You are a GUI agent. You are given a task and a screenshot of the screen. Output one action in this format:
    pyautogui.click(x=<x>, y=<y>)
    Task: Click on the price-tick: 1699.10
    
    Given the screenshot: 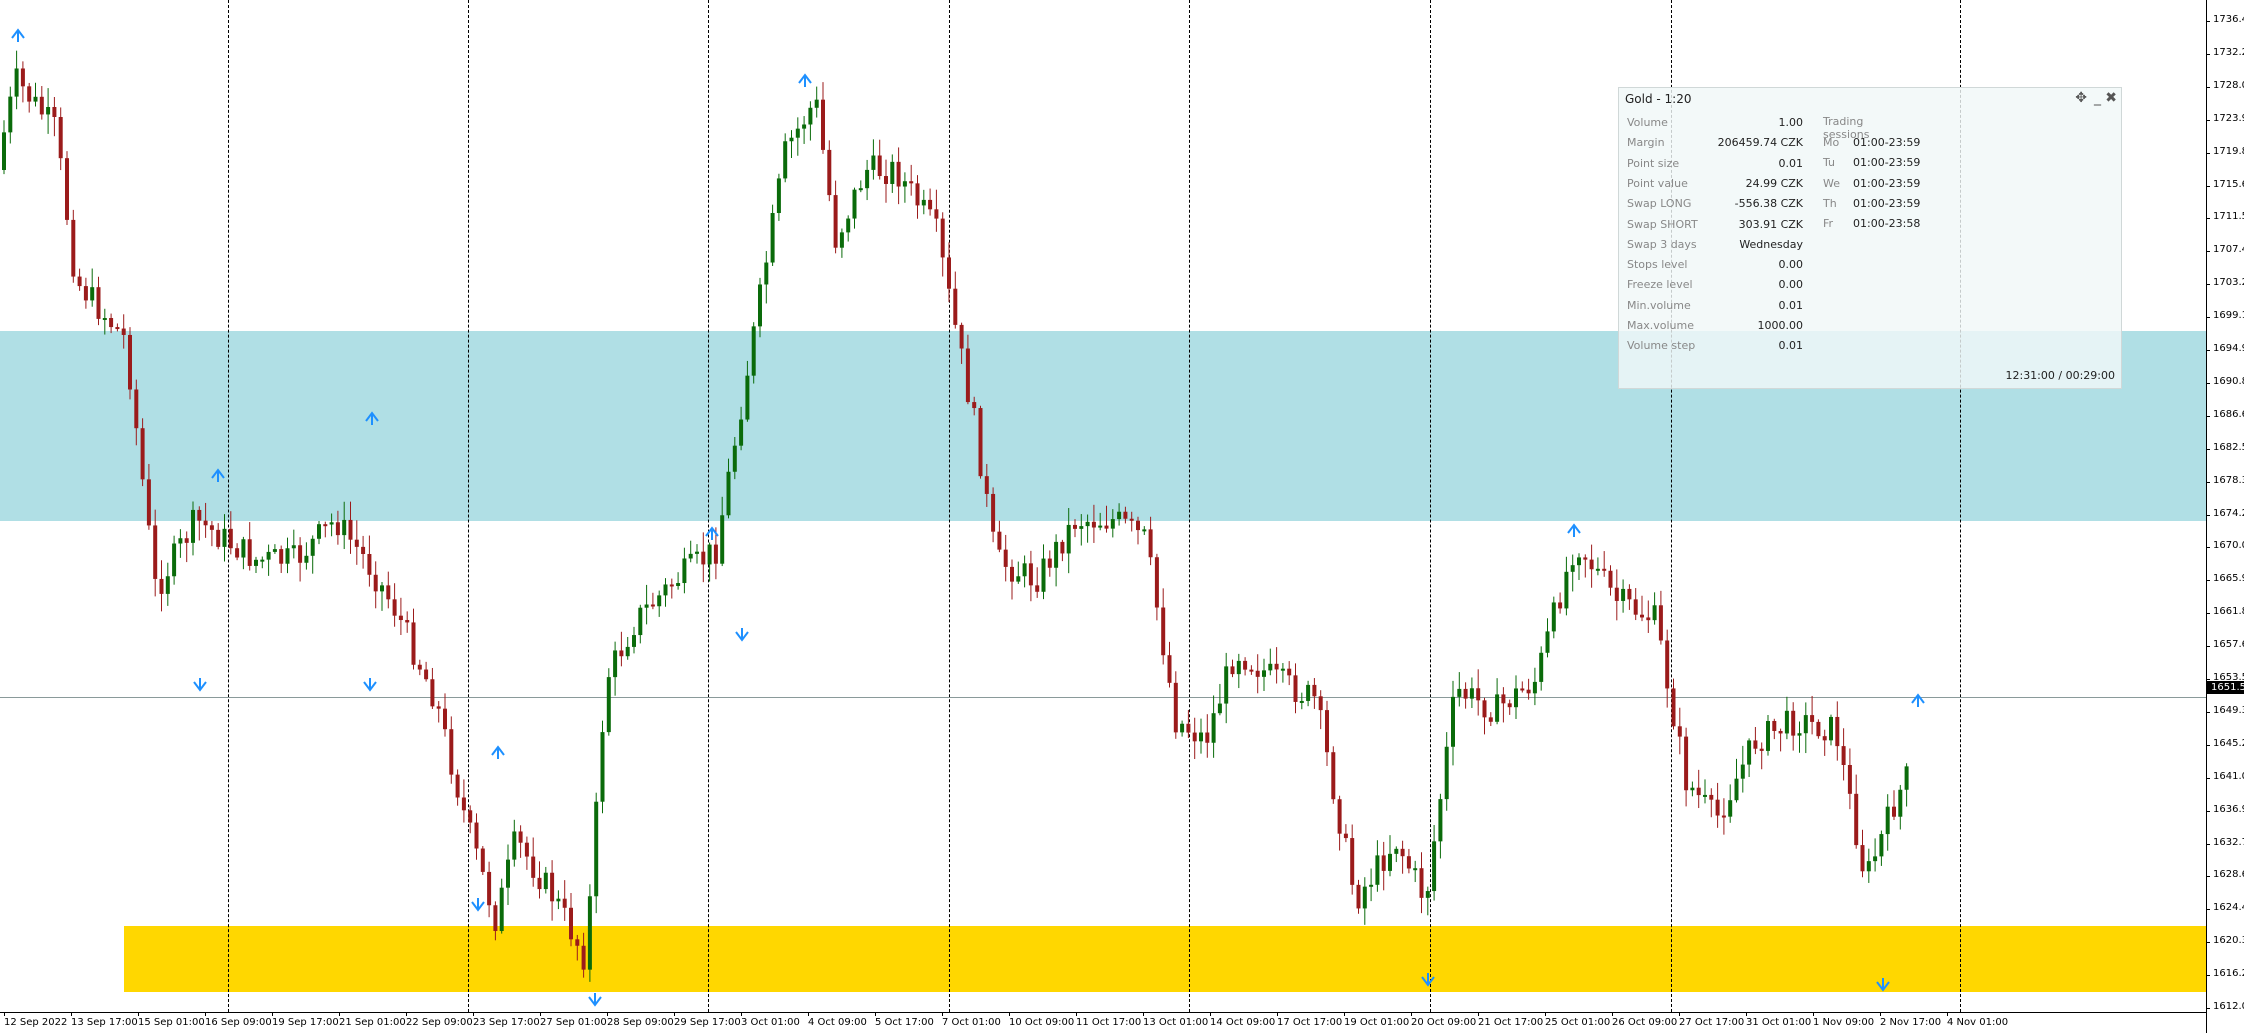 What is the action you would take?
    pyautogui.click(x=2224, y=315)
    